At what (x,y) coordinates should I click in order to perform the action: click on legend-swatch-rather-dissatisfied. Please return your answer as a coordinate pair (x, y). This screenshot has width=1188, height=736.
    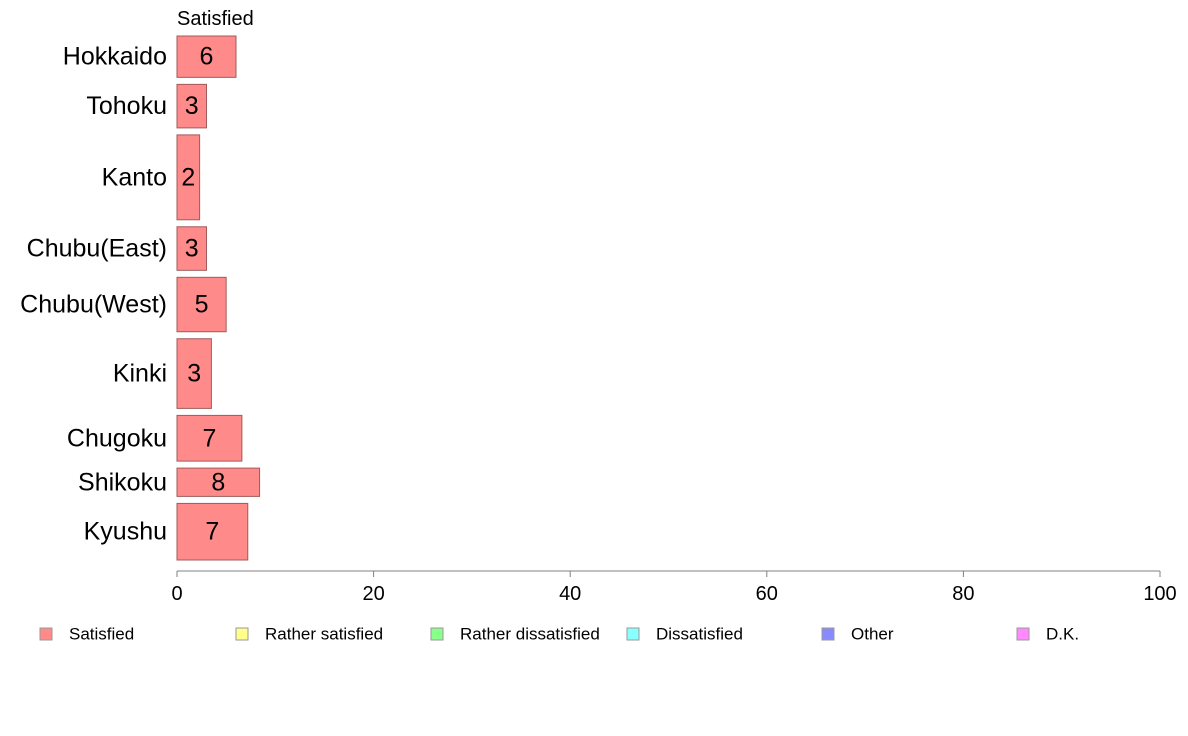
    Looking at the image, I should click on (437, 634).